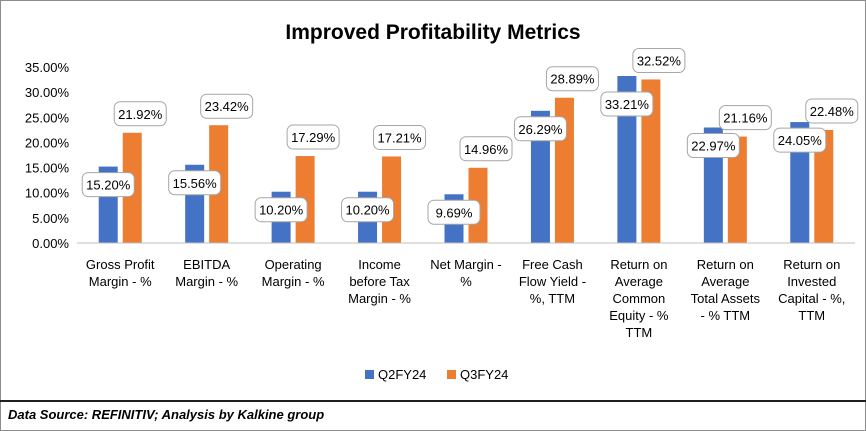  I want to click on y-tick-label: 10.00%, so click(47, 193).